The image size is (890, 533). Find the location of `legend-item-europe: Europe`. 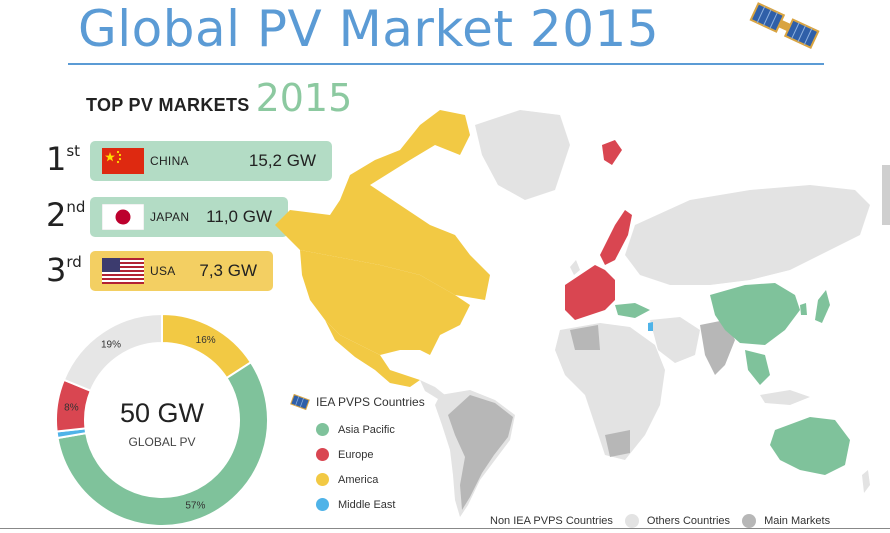

legend-item-europe: Europe is located at coordinates (370, 454).